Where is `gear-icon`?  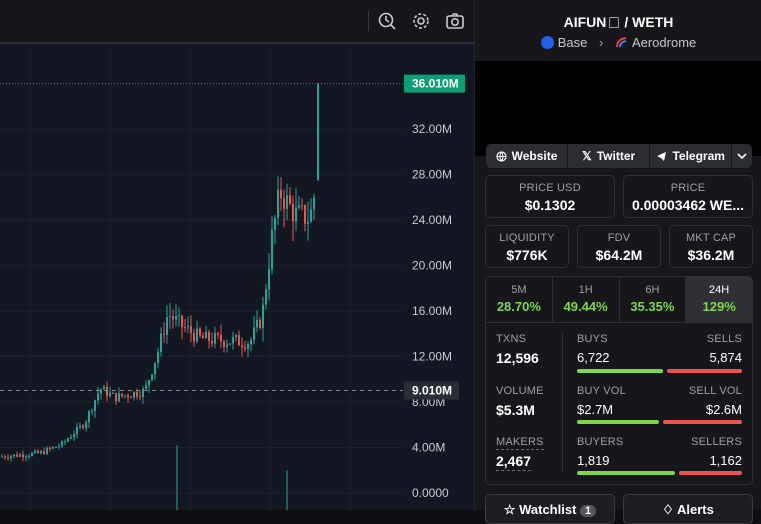 gear-icon is located at coordinates (421, 21).